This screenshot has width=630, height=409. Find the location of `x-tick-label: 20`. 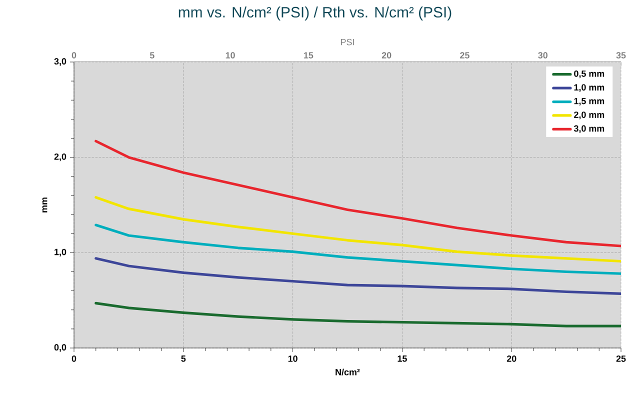

x-tick-label: 20 is located at coordinates (511, 359).